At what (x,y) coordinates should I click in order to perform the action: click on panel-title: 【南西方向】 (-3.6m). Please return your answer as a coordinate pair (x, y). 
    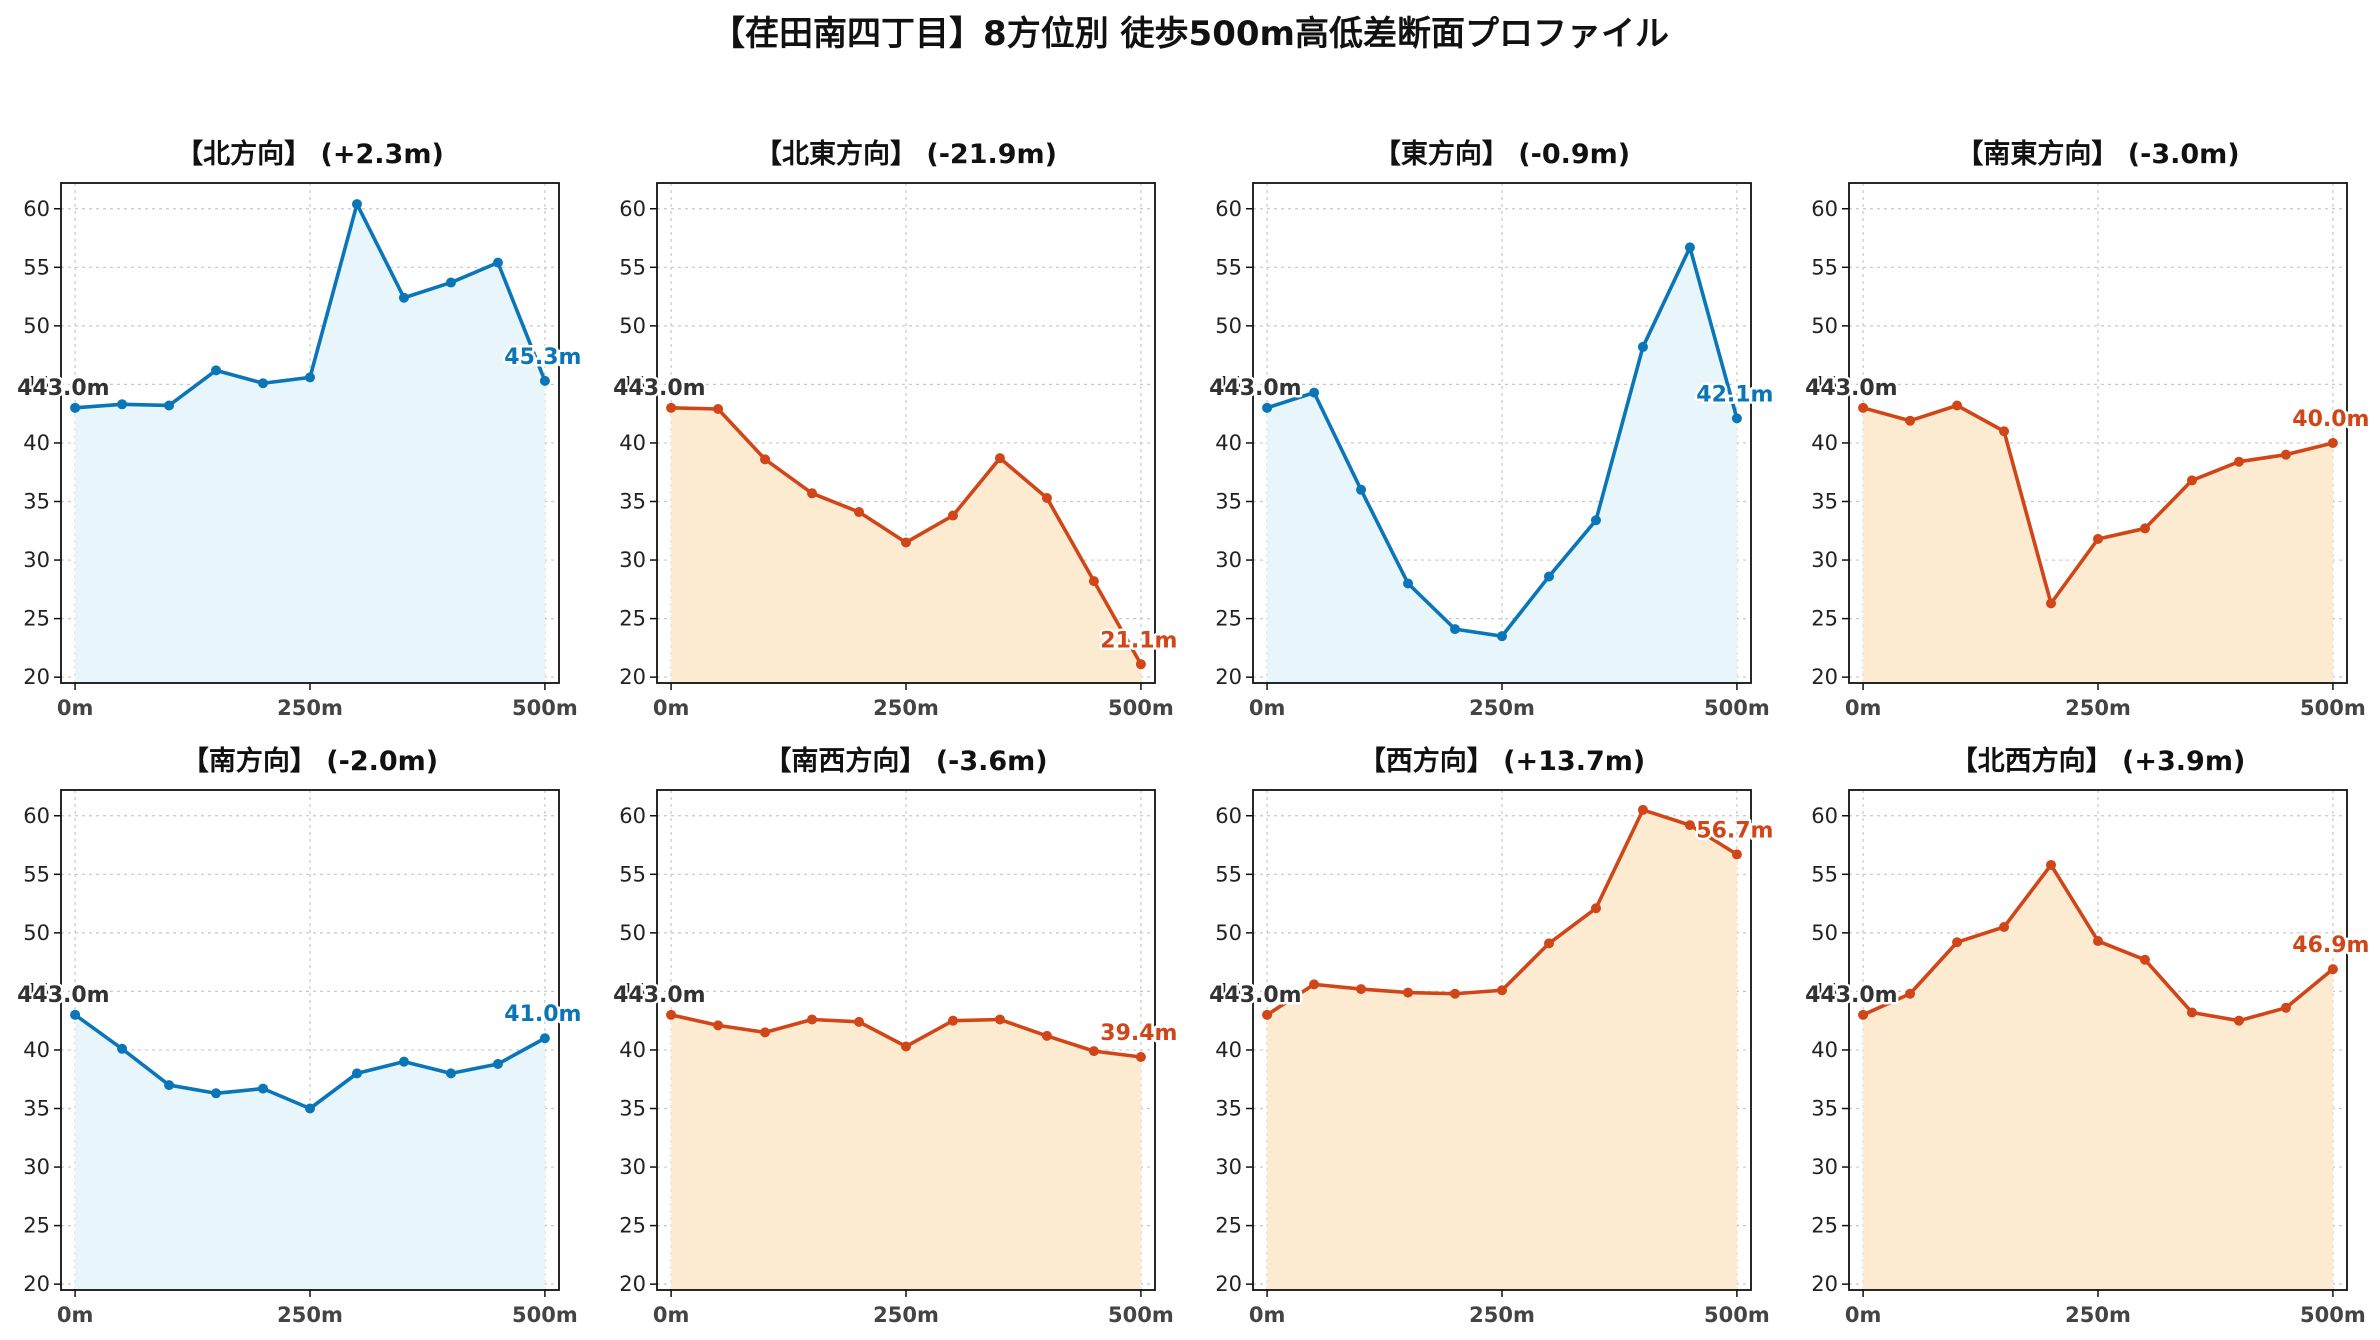
    Looking at the image, I should click on (905, 761).